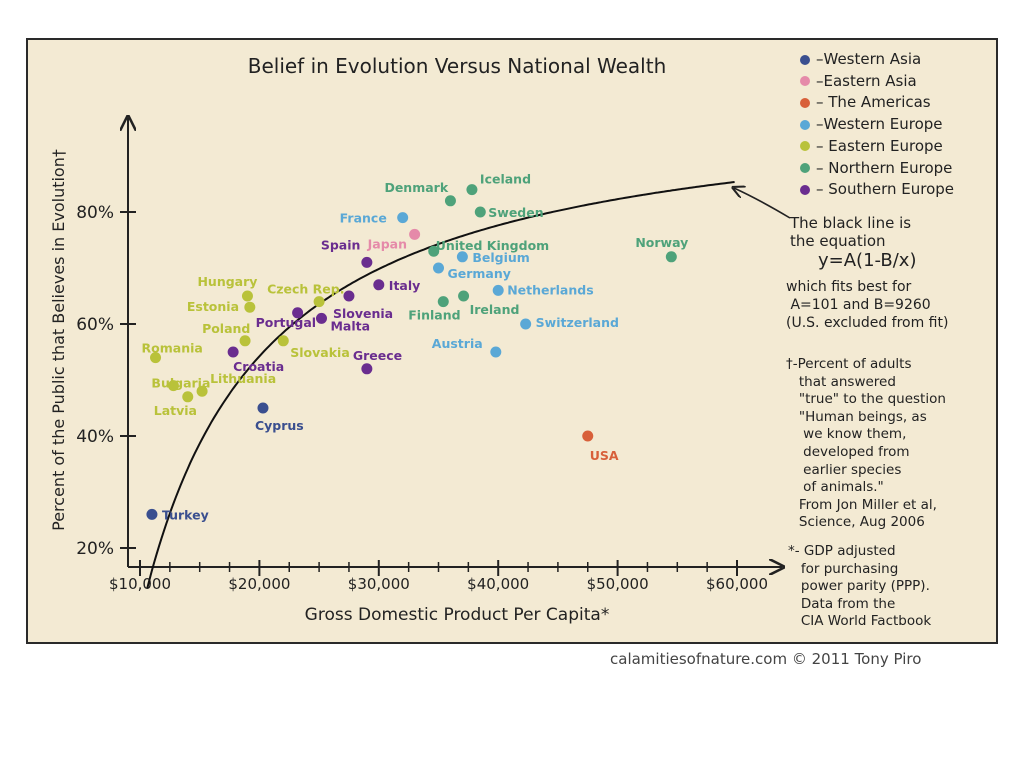  I want to click on y-ticks: 20% 40% 60% 80%, so click(106, 381).